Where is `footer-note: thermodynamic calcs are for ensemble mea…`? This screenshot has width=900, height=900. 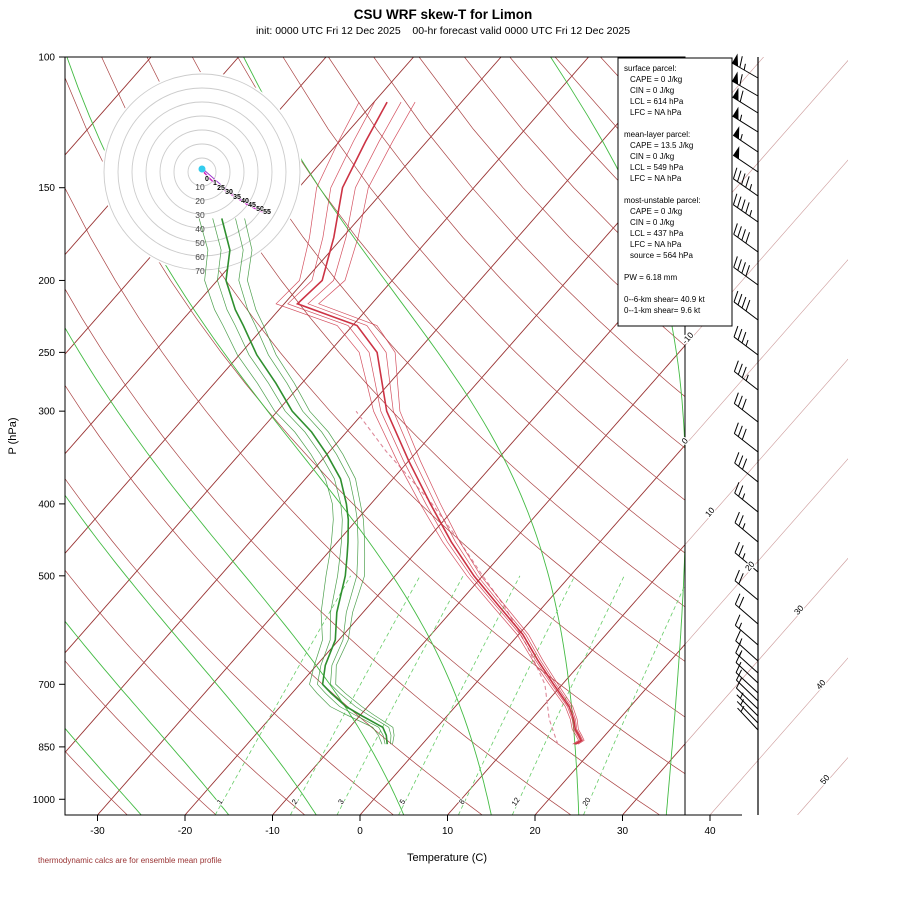 footer-note: thermodynamic calcs are for ensemble mea… is located at coordinates (130, 860).